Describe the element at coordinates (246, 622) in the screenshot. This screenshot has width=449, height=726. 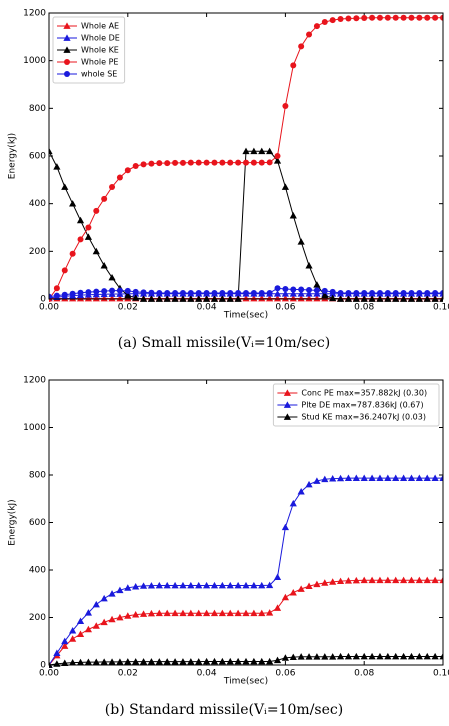
I see `series-line` at that location.